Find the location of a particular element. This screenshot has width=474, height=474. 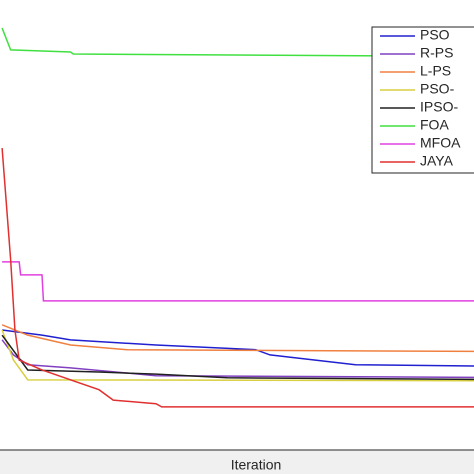

legend-label: JAYA is located at coordinates (437, 161).